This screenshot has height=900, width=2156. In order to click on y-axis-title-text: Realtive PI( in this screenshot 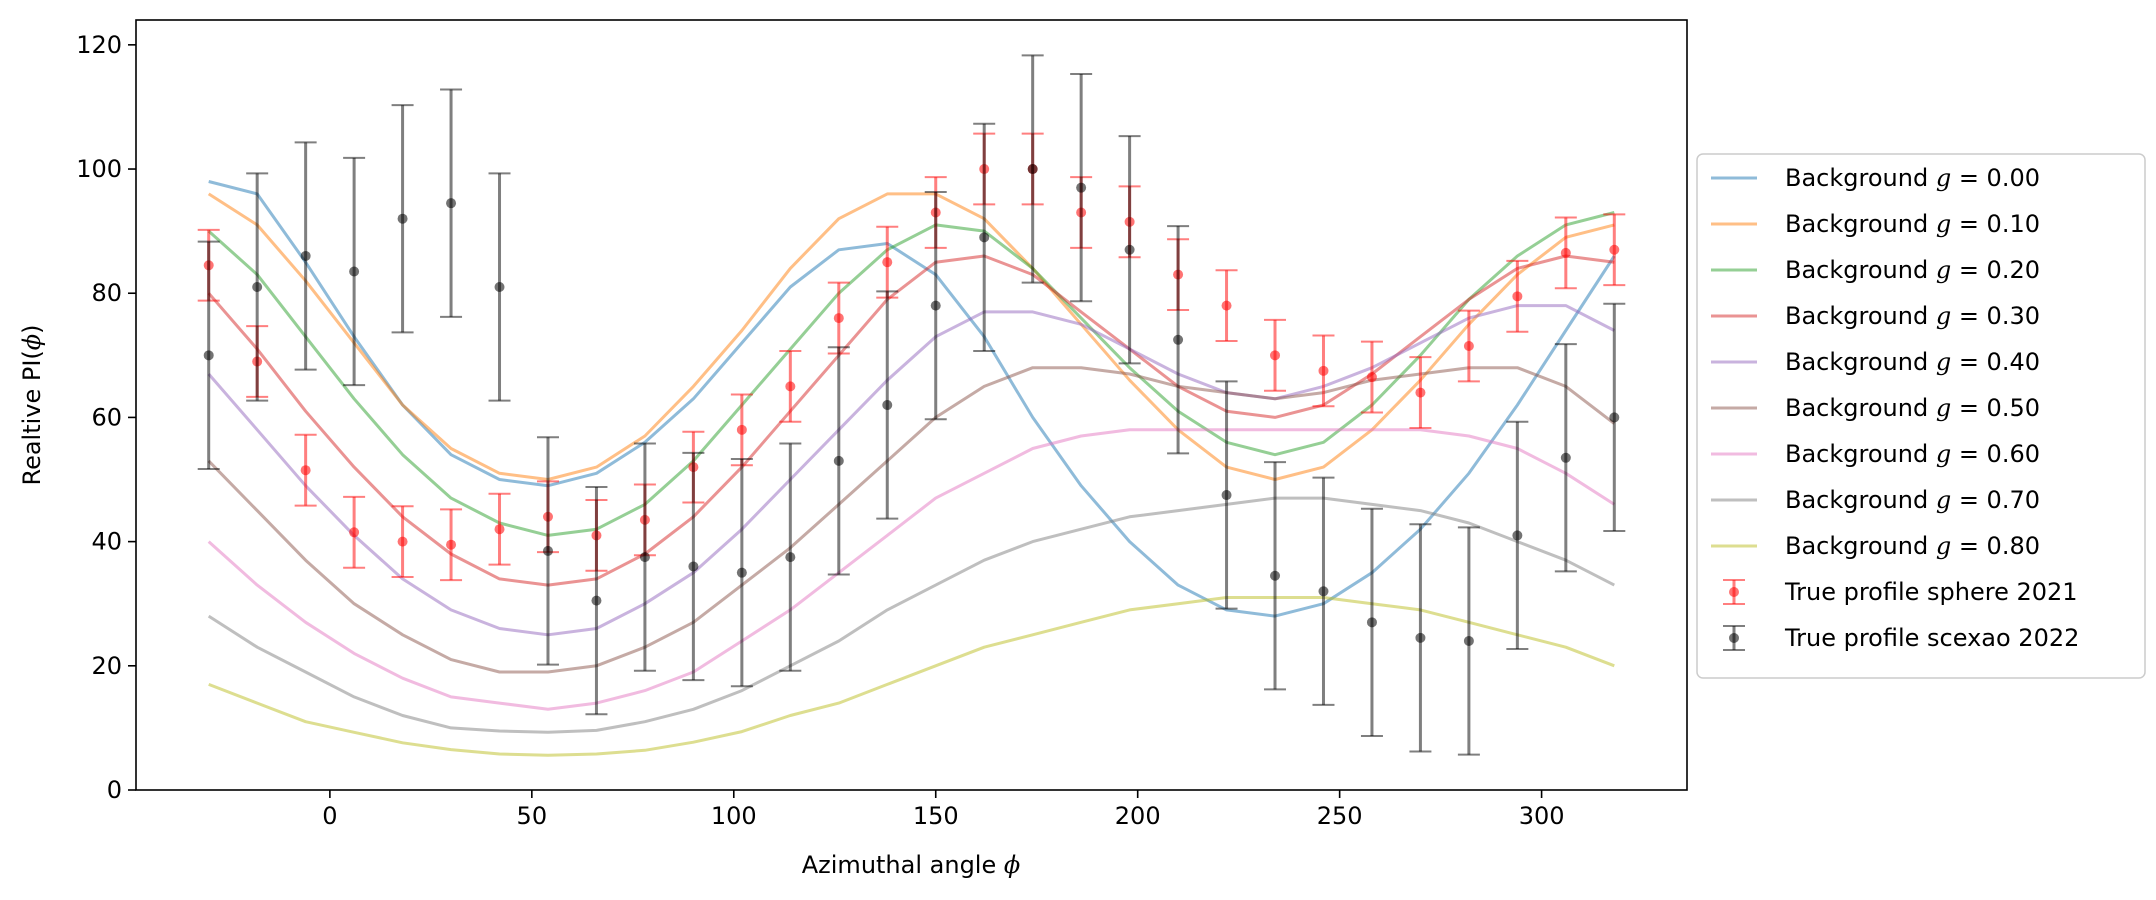, I will do `click(32, 417)`.